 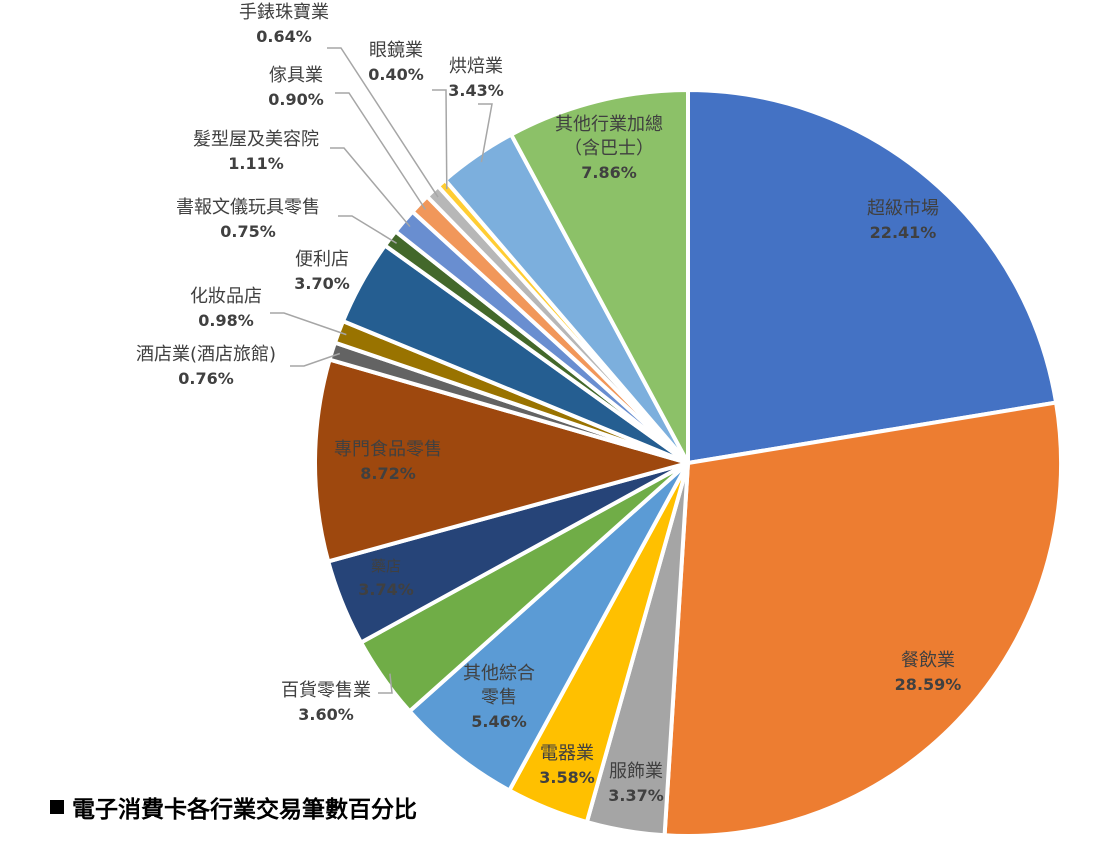 What do you see at coordinates (226, 308) in the screenshot?
I see `slice-label: 化妝品店 0.98%` at bounding box center [226, 308].